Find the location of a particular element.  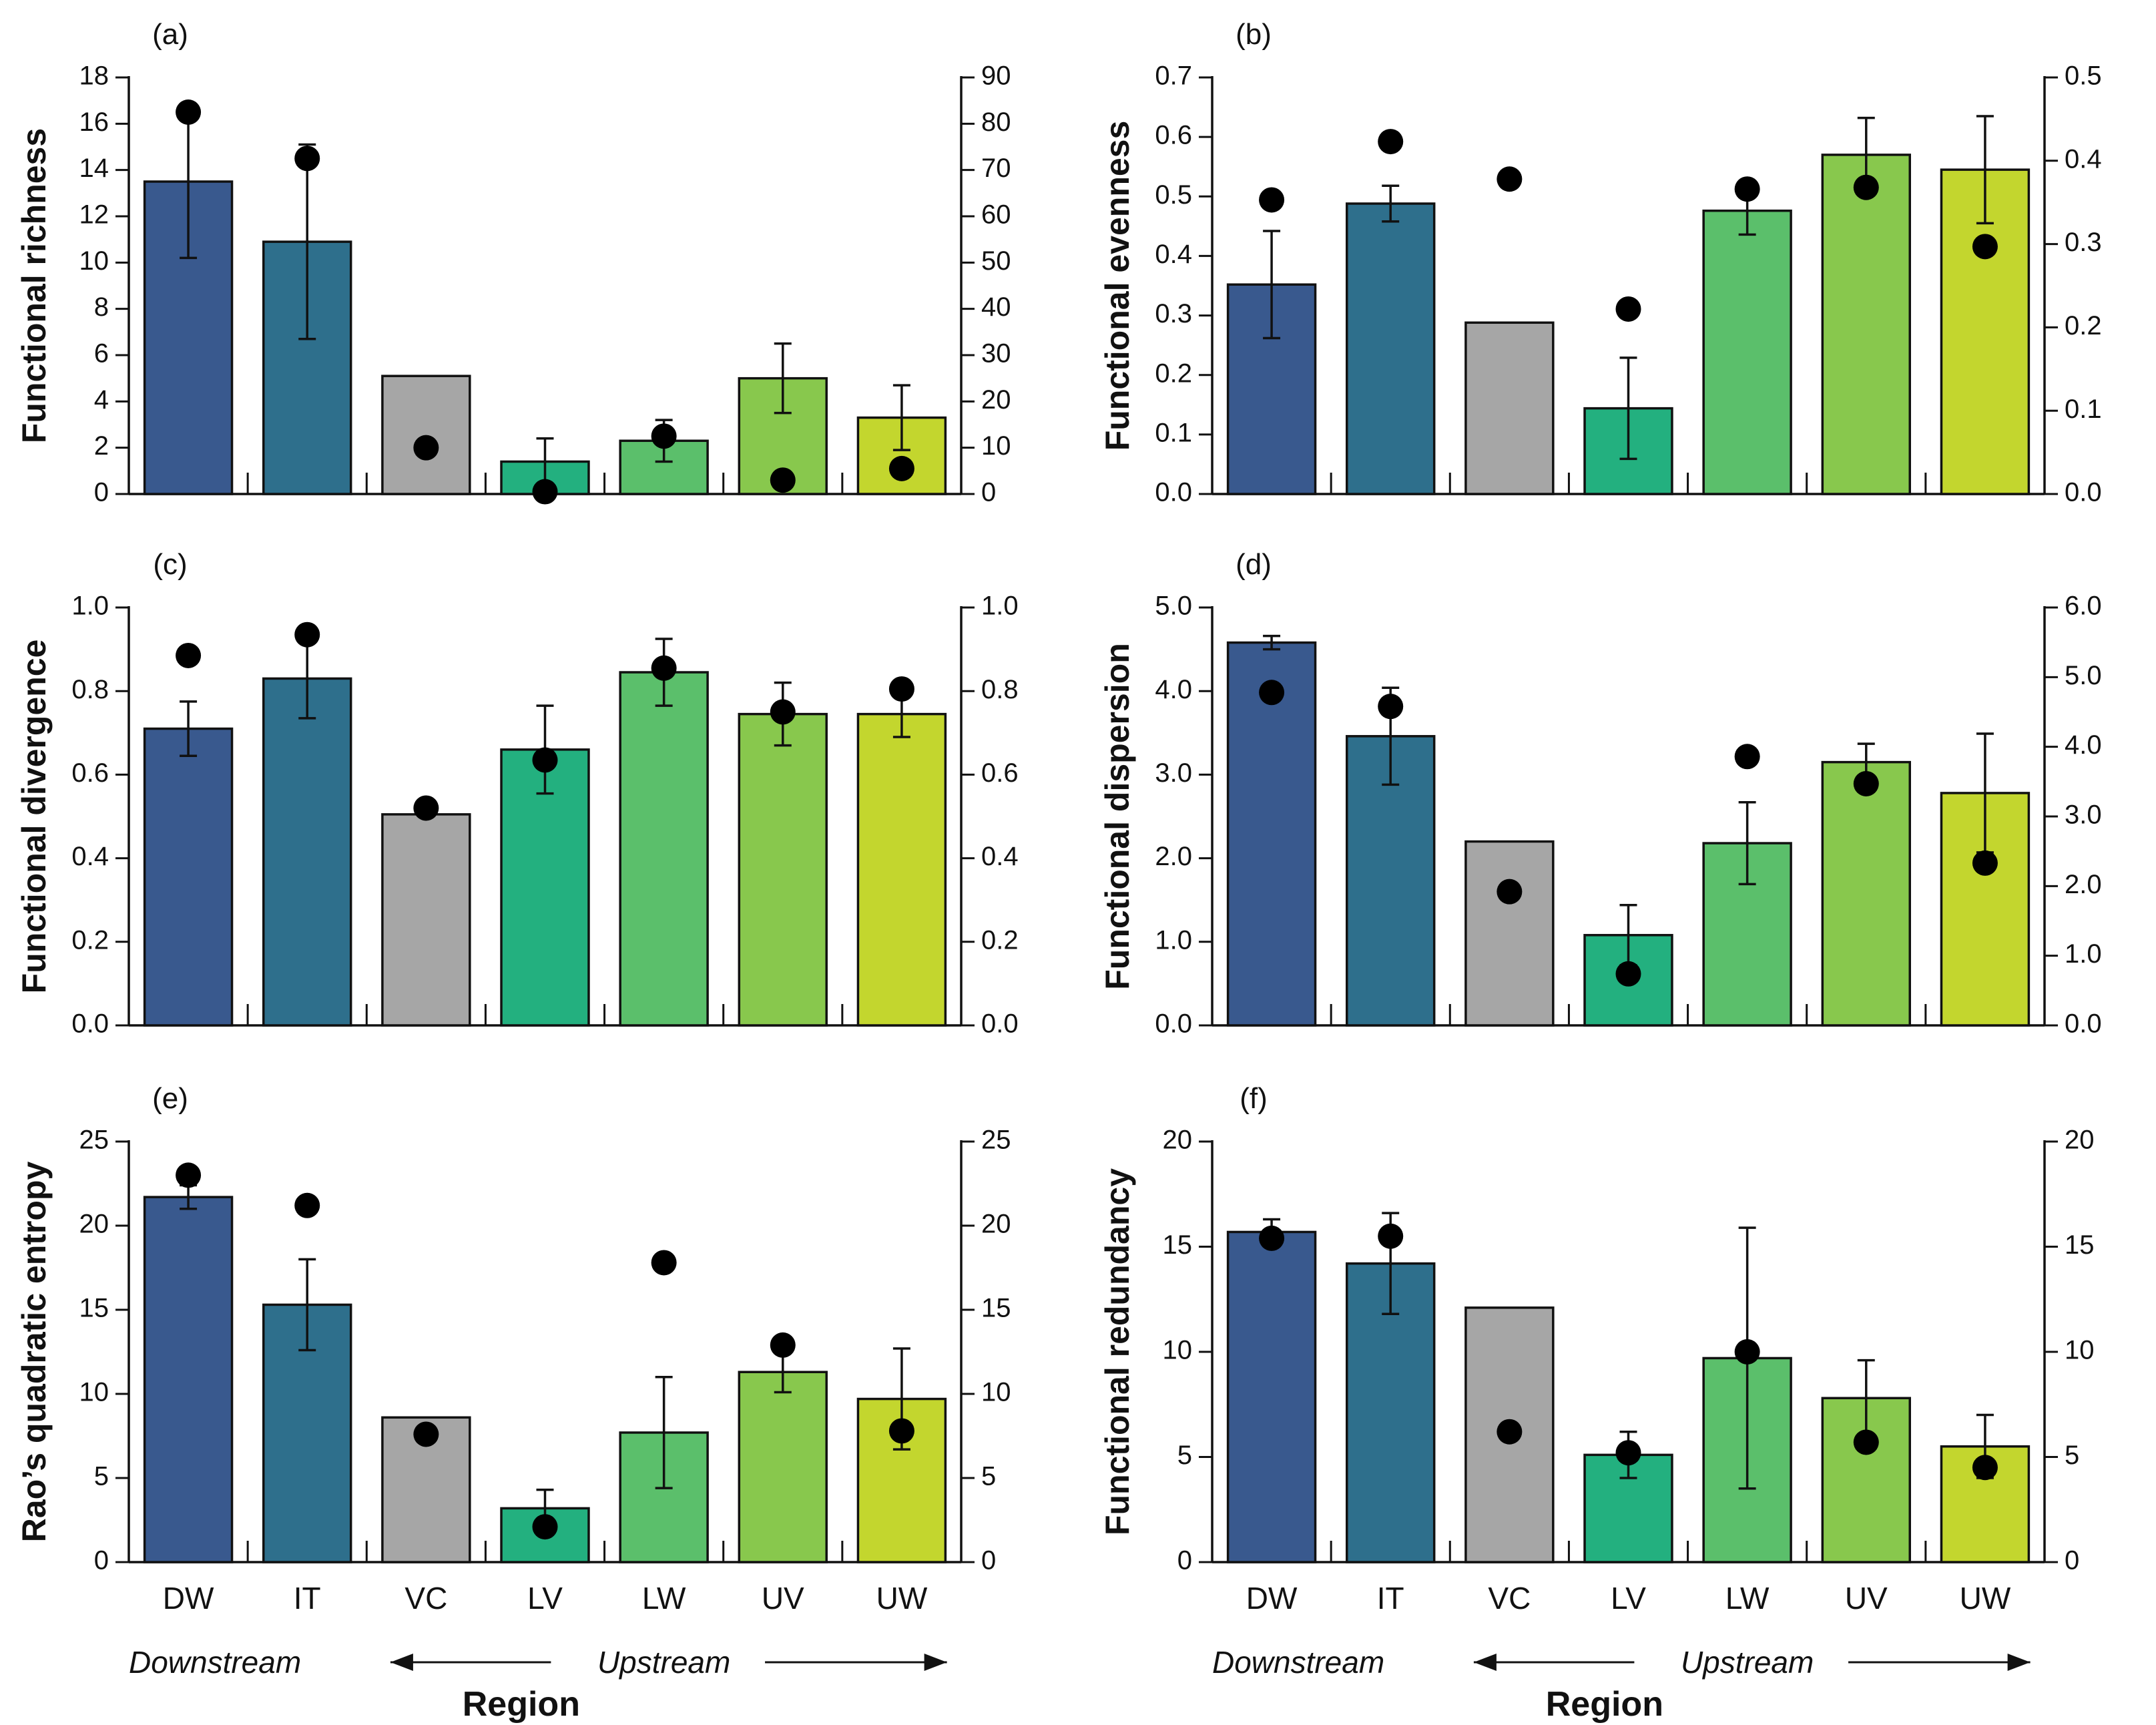

y2-tick-label: 80 is located at coordinates (996, 122).